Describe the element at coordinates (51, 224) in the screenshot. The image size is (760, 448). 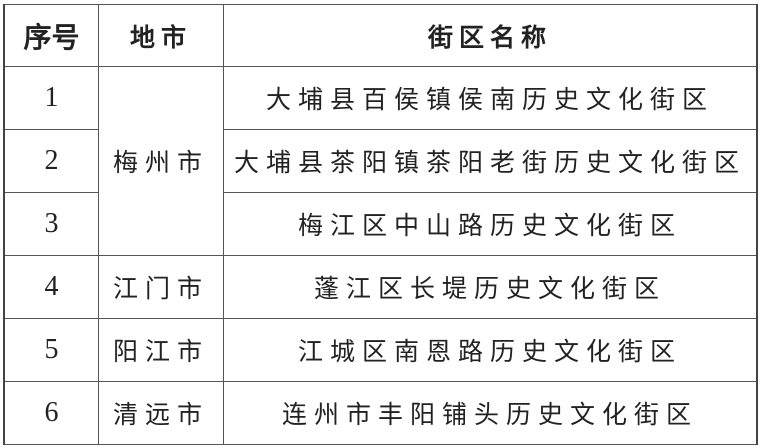
I see `cell-index: 3` at that location.